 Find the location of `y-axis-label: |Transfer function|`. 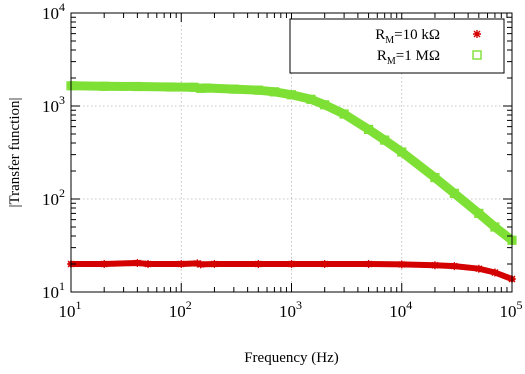

y-axis-label: |Transfer function| is located at coordinates (15, 152).